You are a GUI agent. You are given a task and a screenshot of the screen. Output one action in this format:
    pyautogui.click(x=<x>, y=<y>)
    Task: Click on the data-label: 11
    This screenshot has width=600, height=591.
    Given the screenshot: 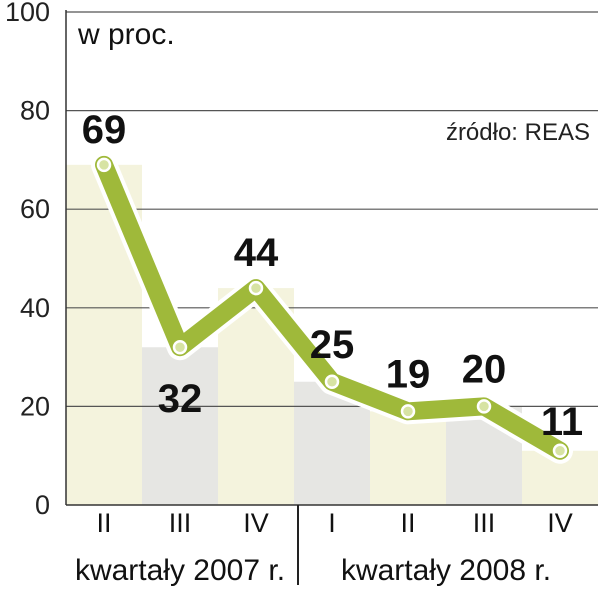 What is the action you would take?
    pyautogui.click(x=562, y=422)
    